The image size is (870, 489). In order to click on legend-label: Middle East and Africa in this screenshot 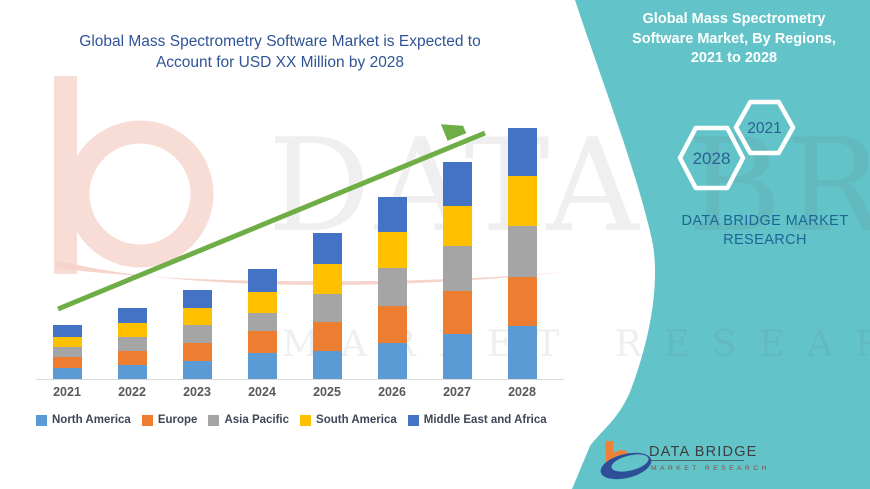, I will do `click(485, 420)`.